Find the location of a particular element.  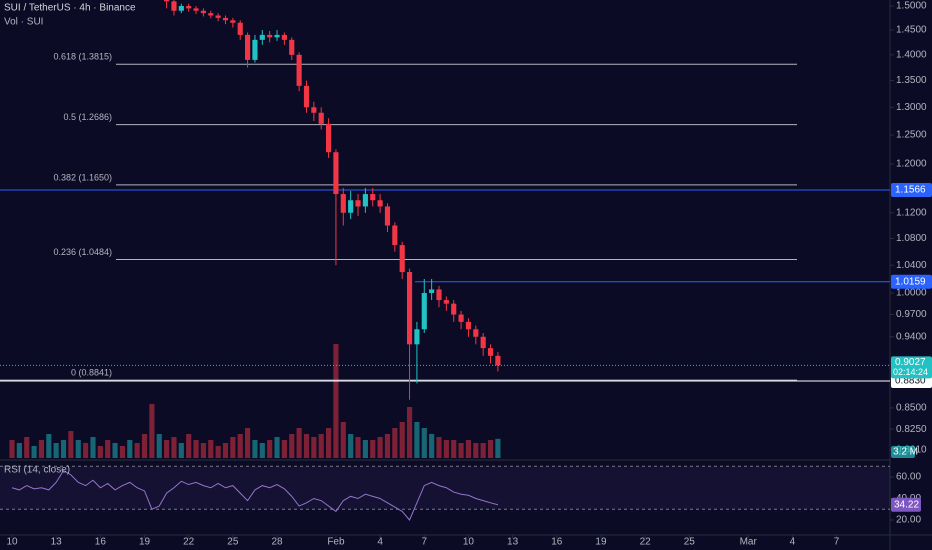

y-tick-label: 1.2500 is located at coordinates (911, 135).